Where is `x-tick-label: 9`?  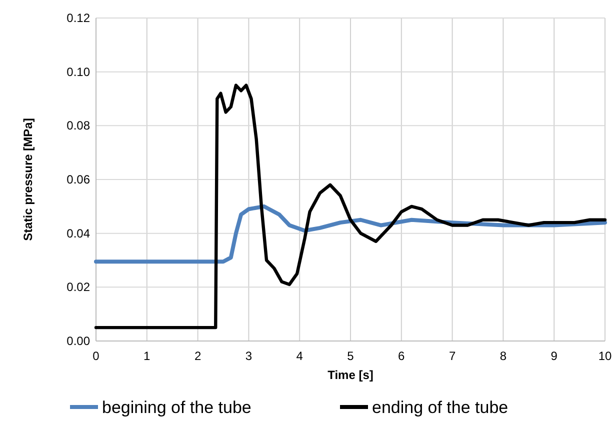
x-tick-label: 9 is located at coordinates (554, 356).